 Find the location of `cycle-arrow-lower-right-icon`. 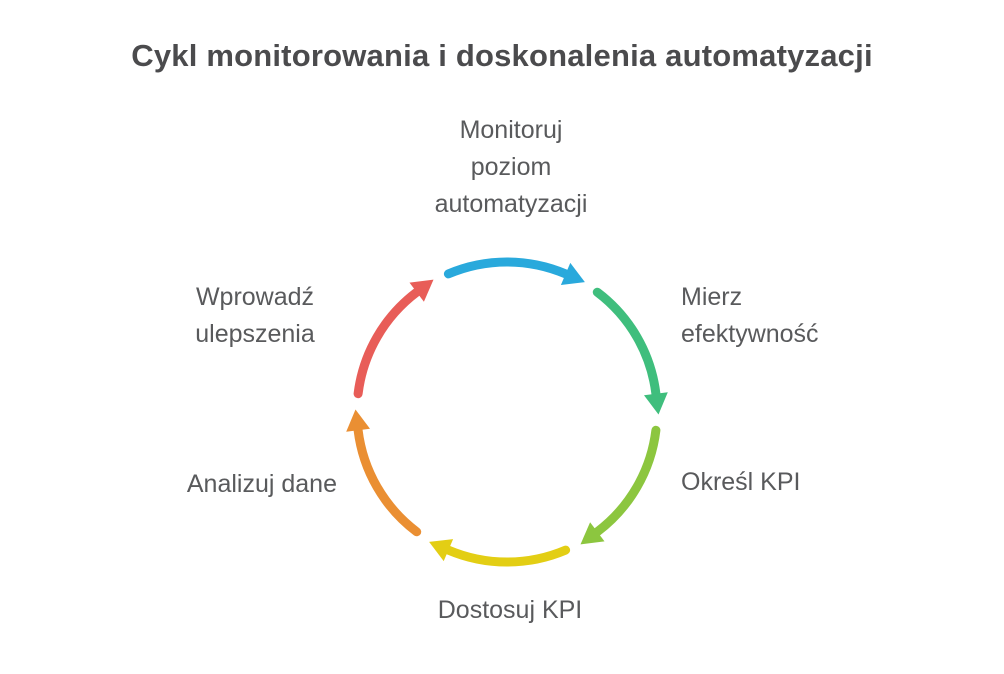

cycle-arrow-lower-right-icon is located at coordinates (620, 485).